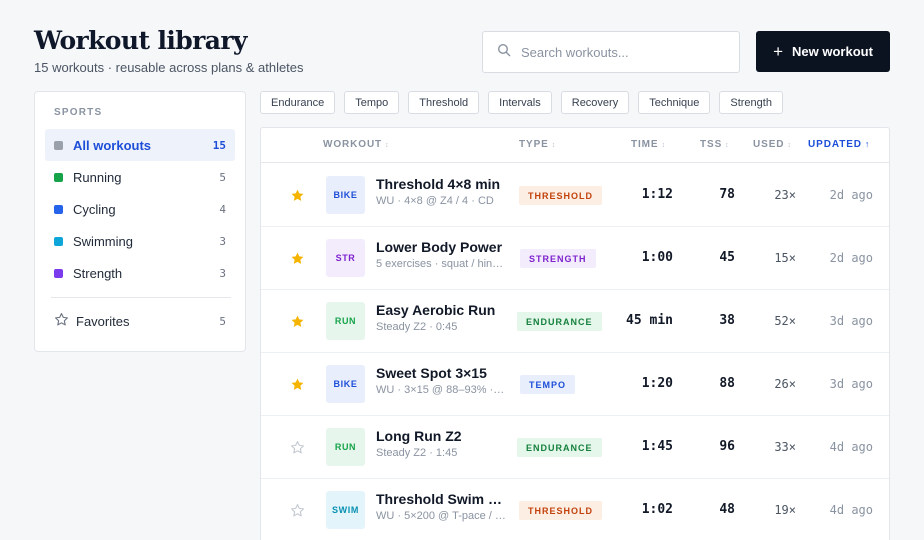 This screenshot has height=540, width=924. I want to click on workout-used-count: 23×, so click(785, 195).